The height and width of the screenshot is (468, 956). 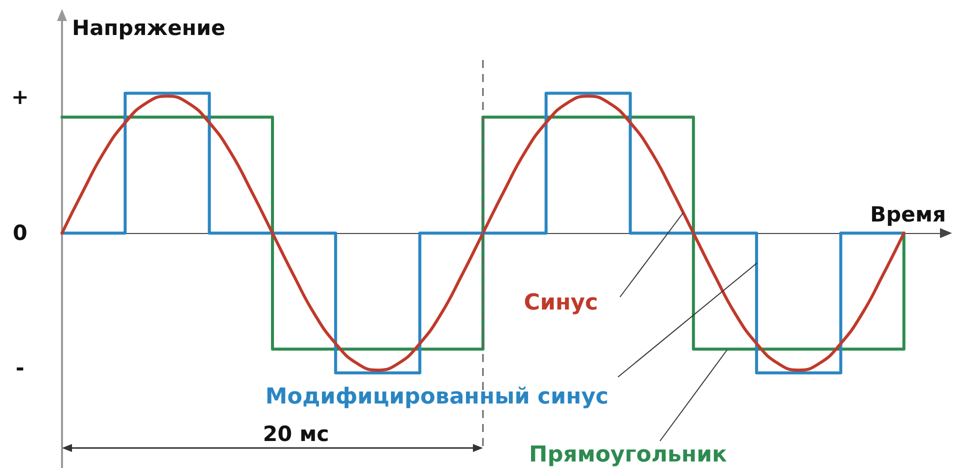 I want to click on text: Прямоугольник, so click(x=628, y=455).